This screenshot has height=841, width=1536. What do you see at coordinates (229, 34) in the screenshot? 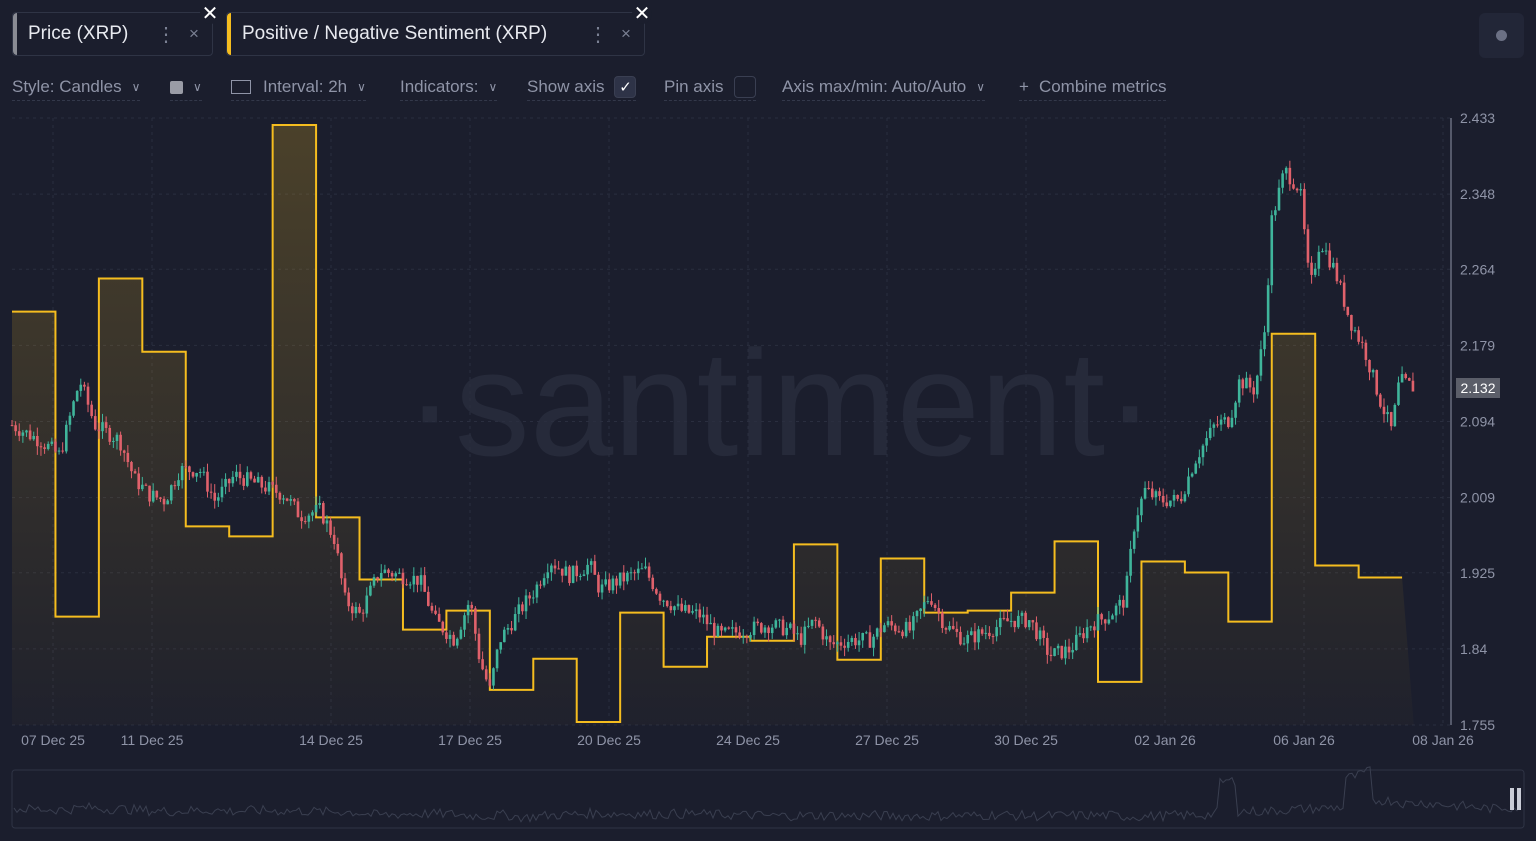
I see `tab-color-bar` at bounding box center [229, 34].